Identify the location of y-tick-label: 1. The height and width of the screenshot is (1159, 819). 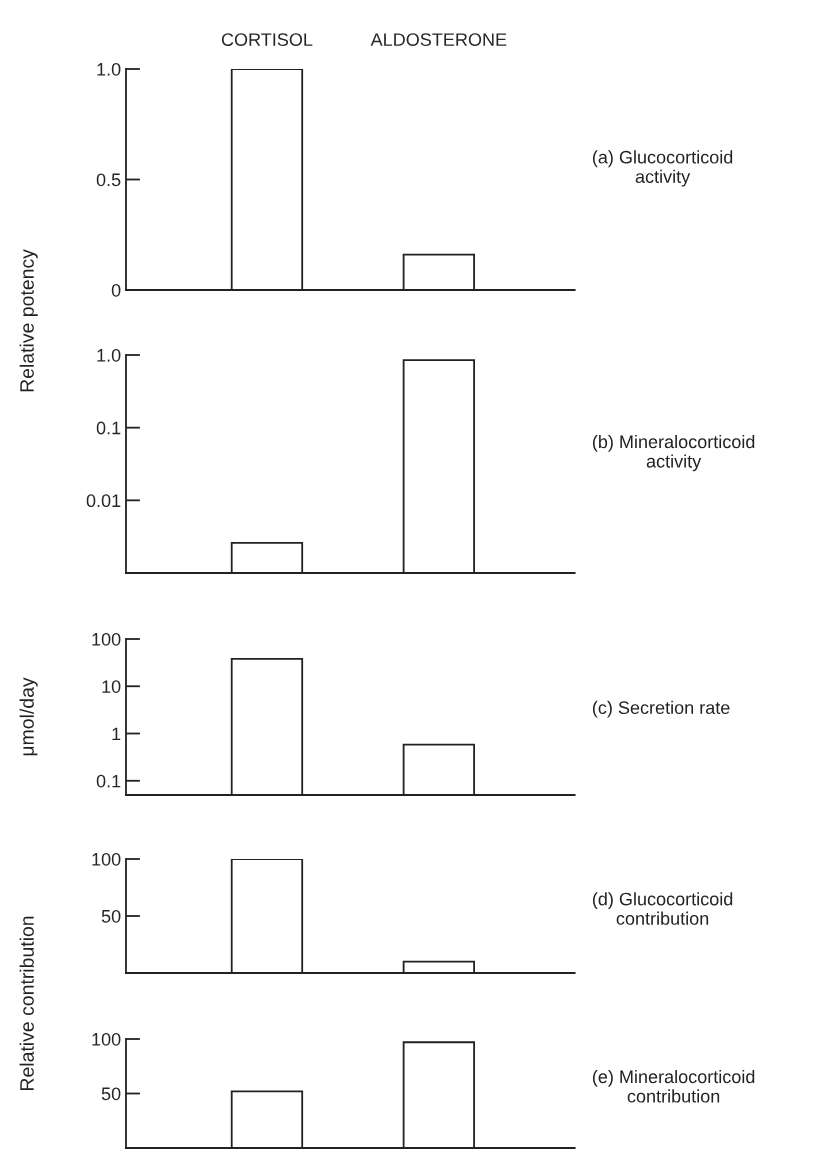
(116, 734).